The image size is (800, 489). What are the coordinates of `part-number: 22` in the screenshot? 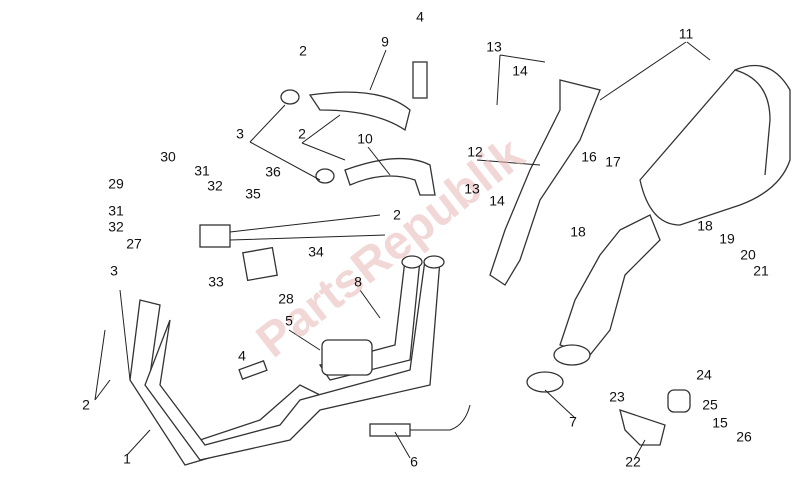 It's located at (633, 462).